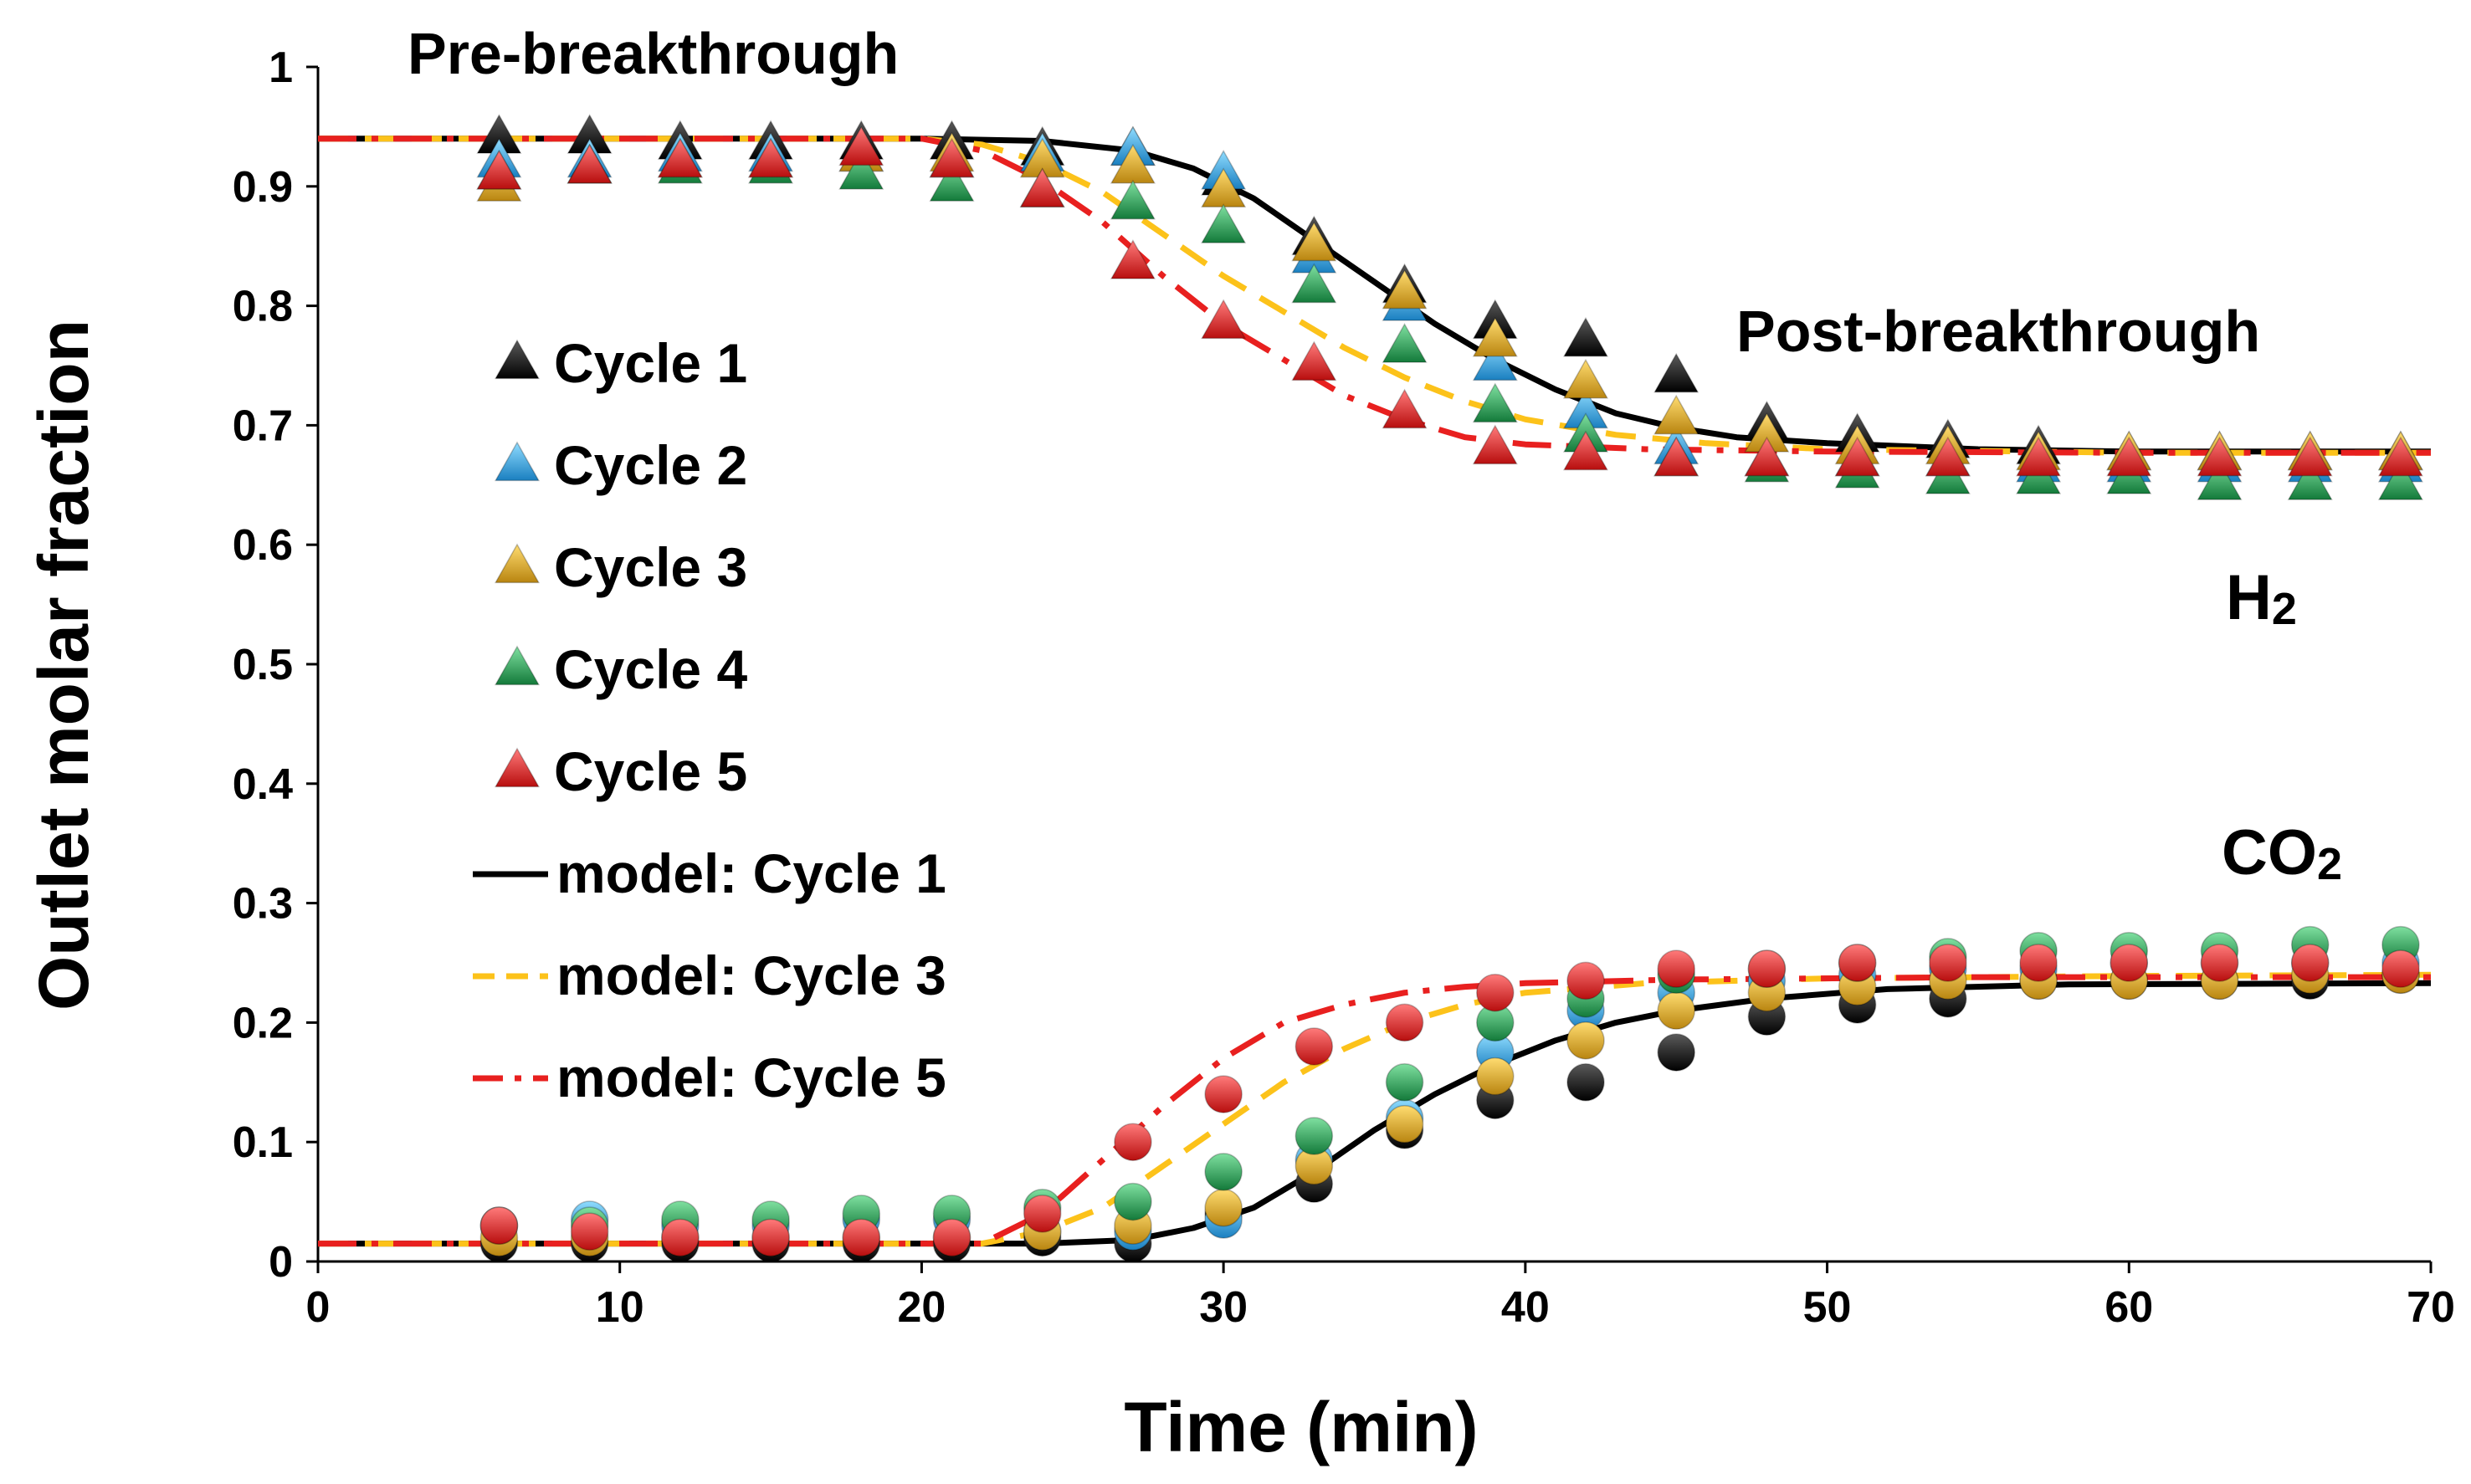 Image resolution: width=2471 pixels, height=1484 pixels. What do you see at coordinates (263, 545) in the screenshot?
I see `y-tick-label: 0.6` at bounding box center [263, 545].